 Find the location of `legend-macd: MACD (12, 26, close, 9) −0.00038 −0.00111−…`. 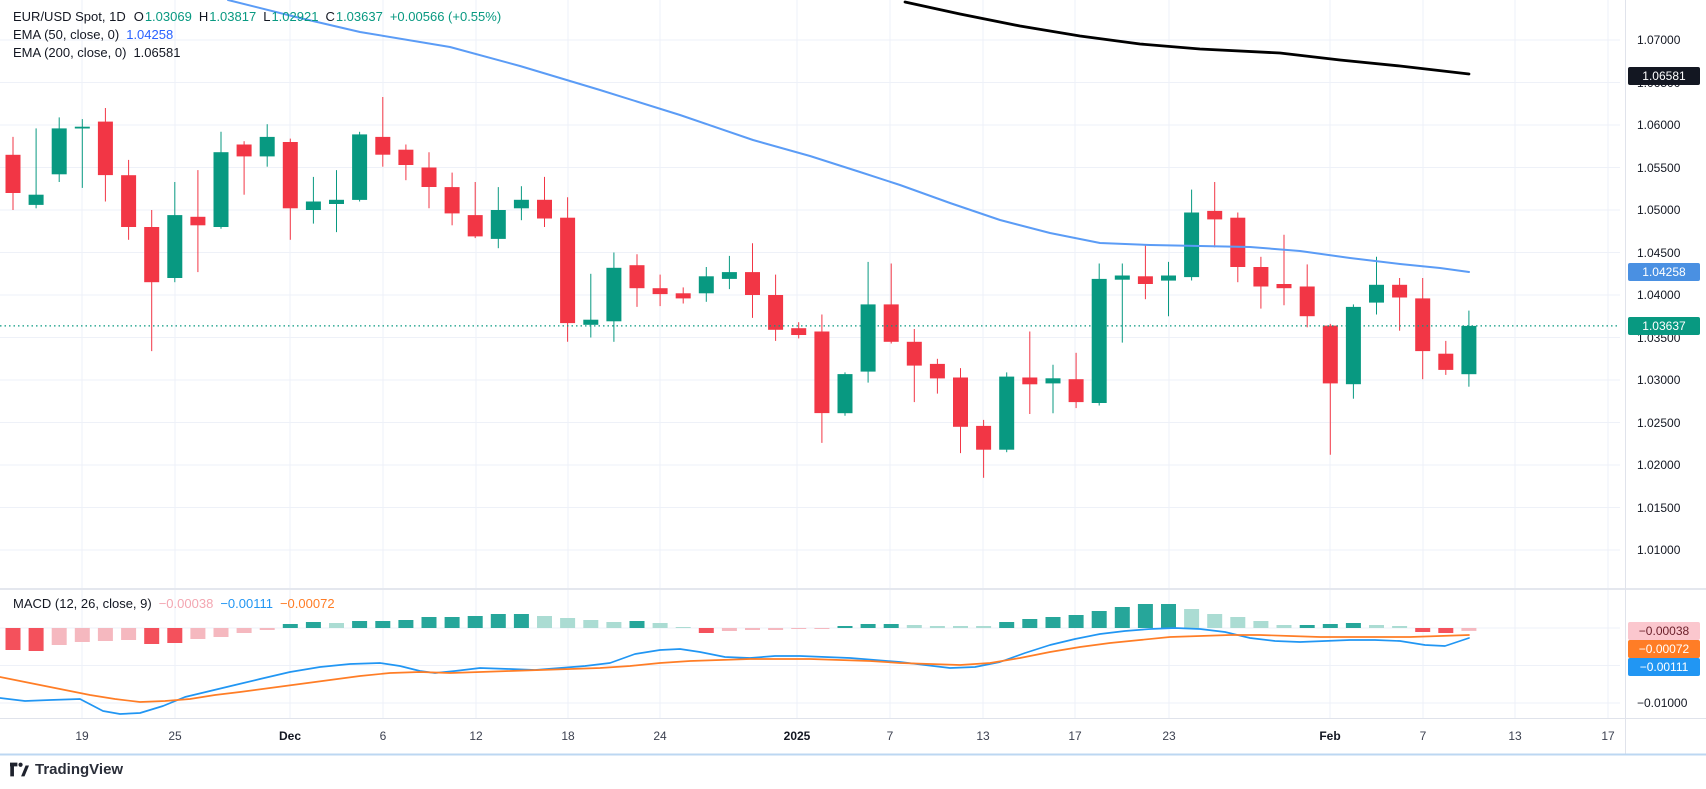

legend-macd: MACD (12, 26, close, 9) −0.00038 −0.00111−… is located at coordinates (174, 603).